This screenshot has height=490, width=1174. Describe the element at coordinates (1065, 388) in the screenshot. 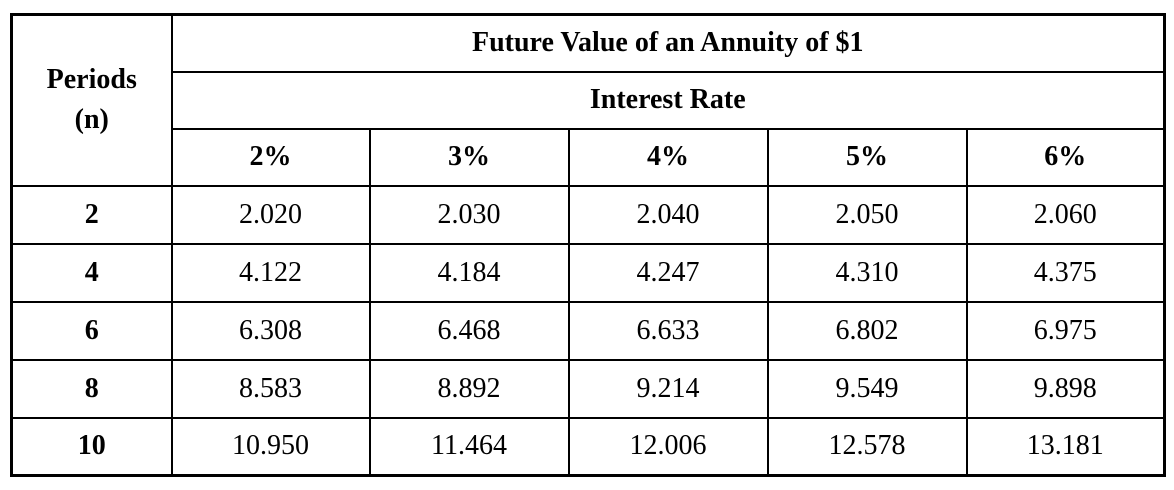

I see `value-cell: 9.898` at that location.